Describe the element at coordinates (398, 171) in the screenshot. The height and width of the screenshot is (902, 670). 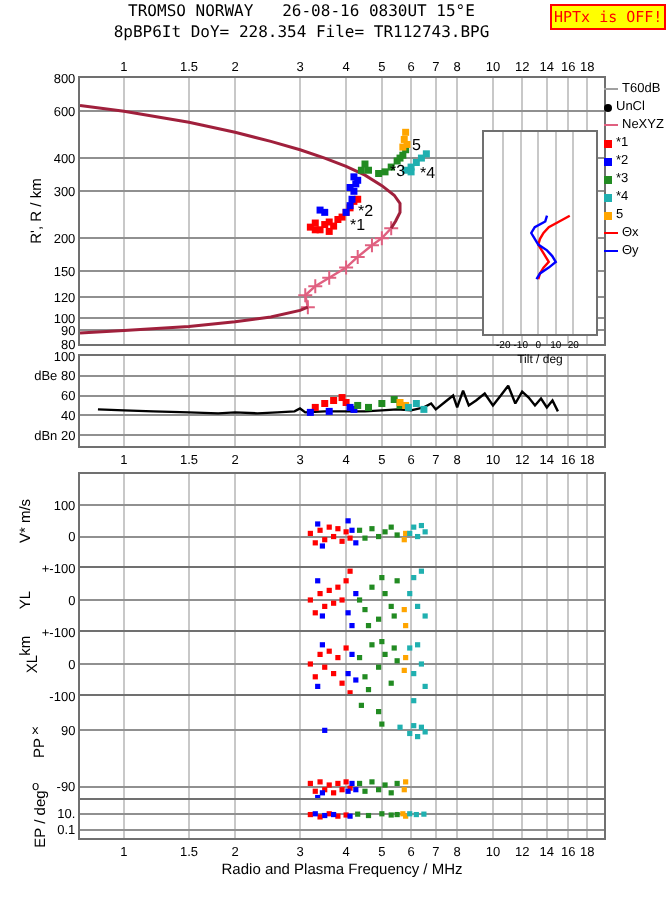
I see `annotation: *3` at that location.